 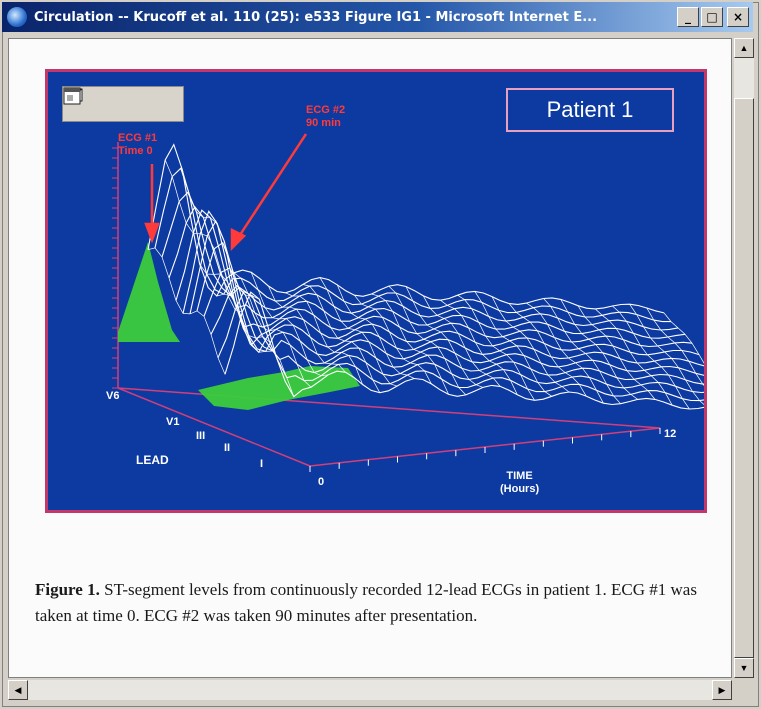 I want to click on window-controls: _ □ ×, so click(x=713, y=17).